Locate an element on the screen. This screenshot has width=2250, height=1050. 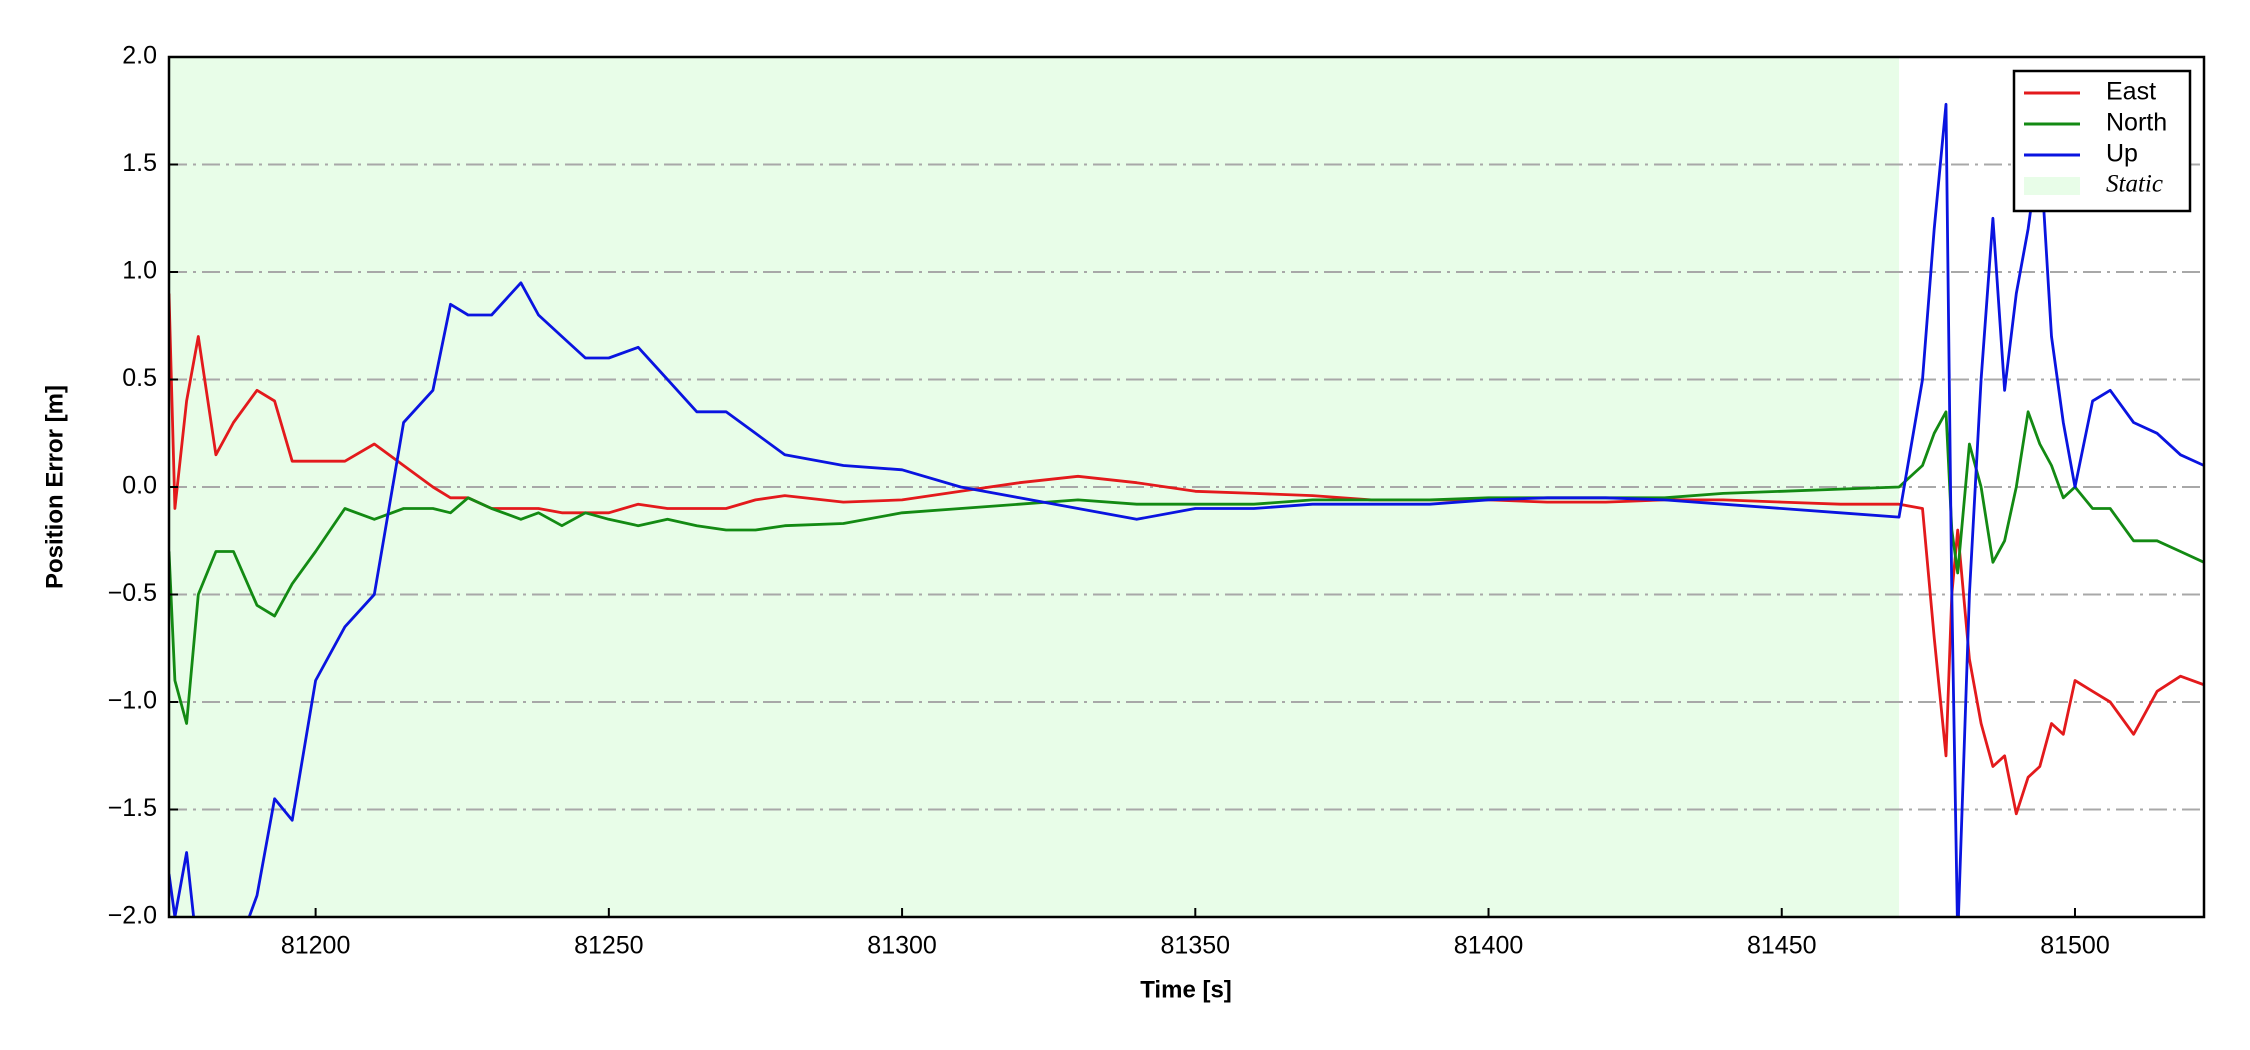
x-tick-label: 81500 is located at coordinates (2075, 946).